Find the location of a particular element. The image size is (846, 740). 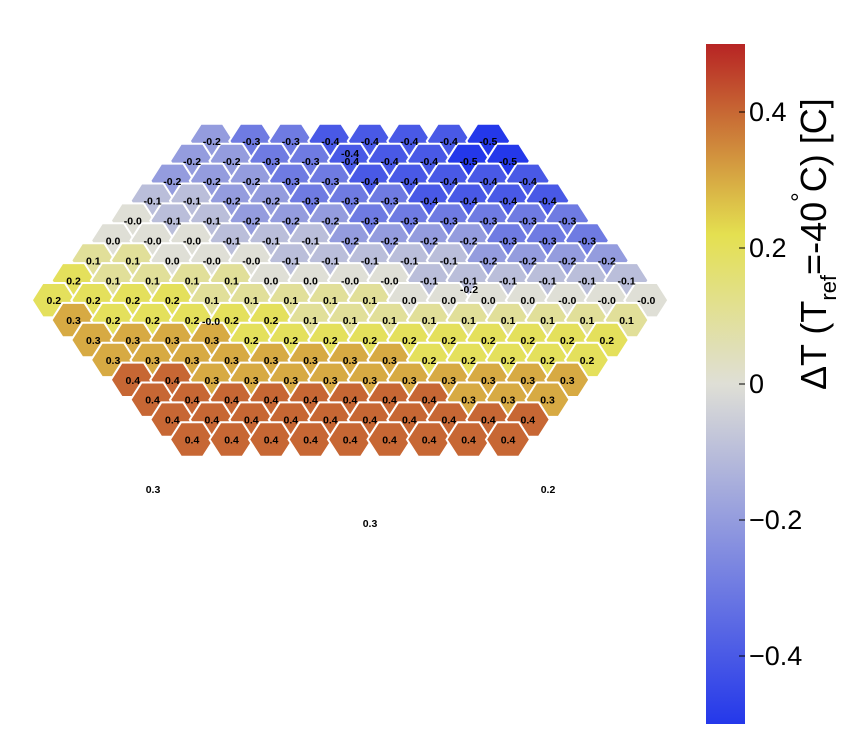

extra-value-label: 0.3 is located at coordinates (370, 524).